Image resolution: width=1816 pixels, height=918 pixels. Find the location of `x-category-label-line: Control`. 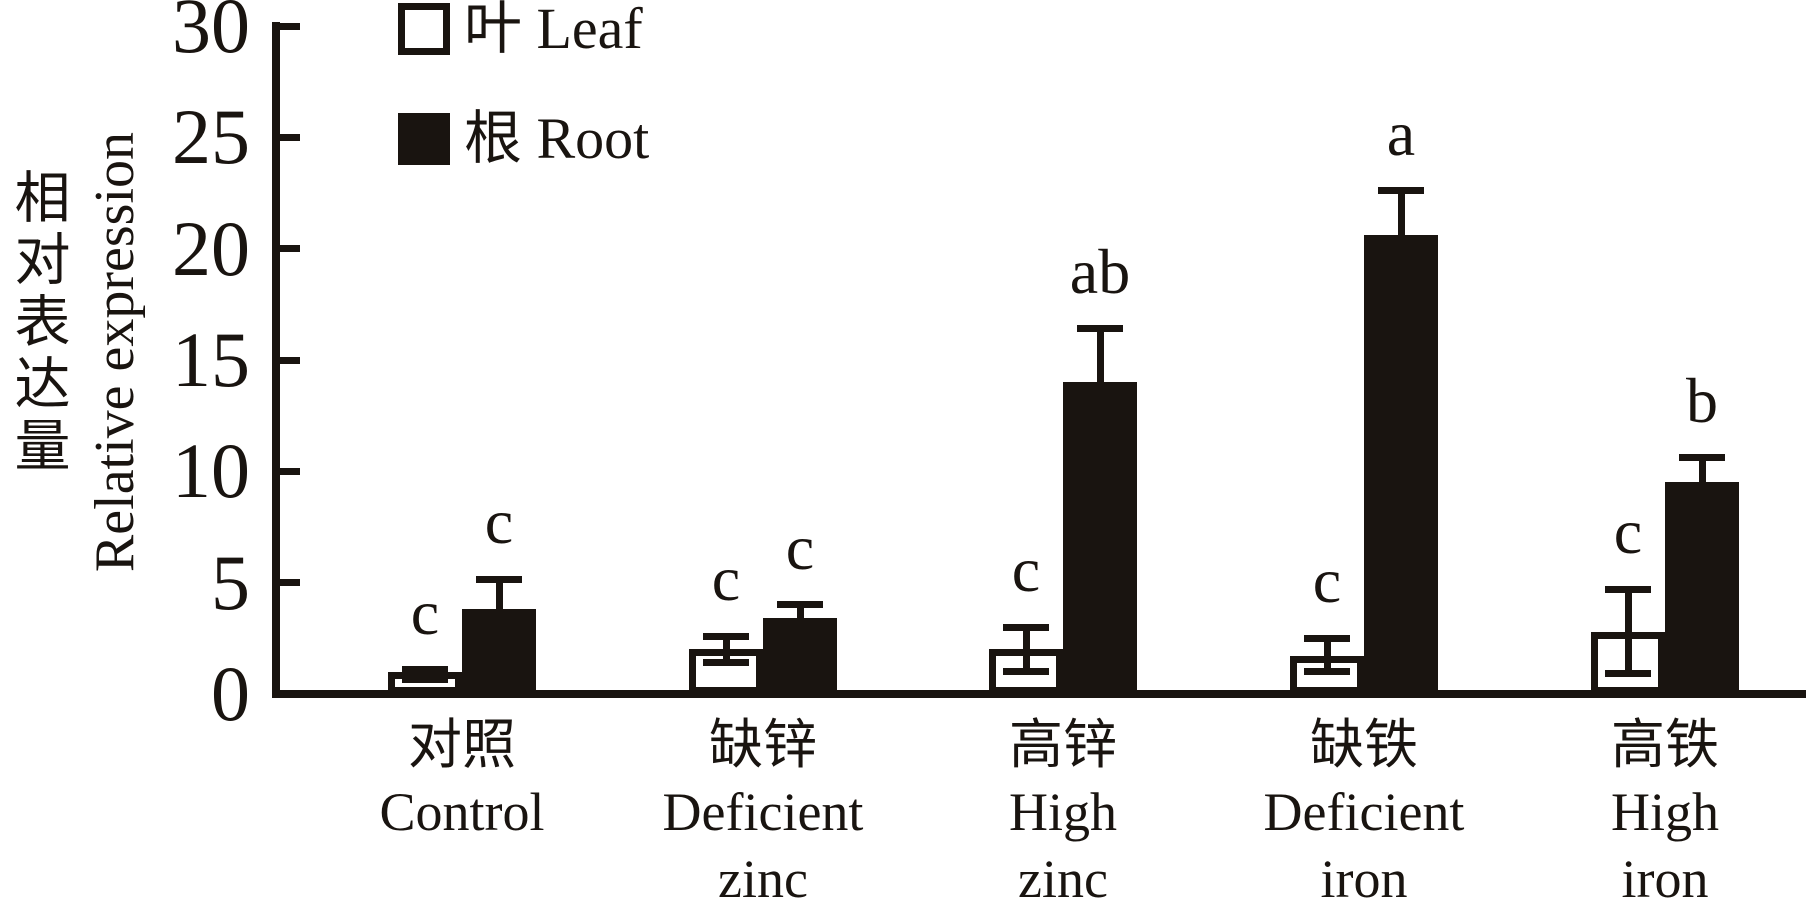

x-category-label-line: Control is located at coordinates (462, 812).